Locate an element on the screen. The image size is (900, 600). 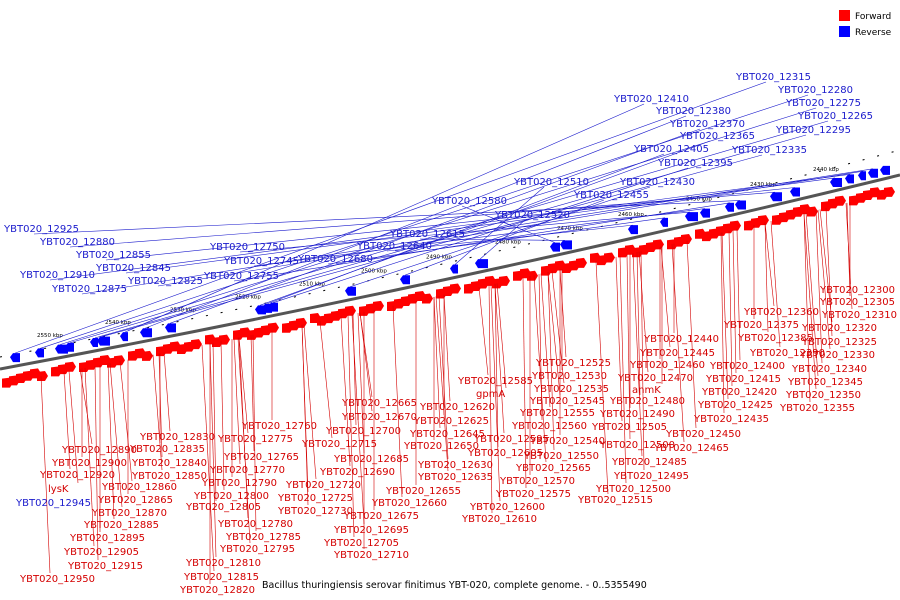
legend-label-forward: Forward is located at coordinates (873, 17).